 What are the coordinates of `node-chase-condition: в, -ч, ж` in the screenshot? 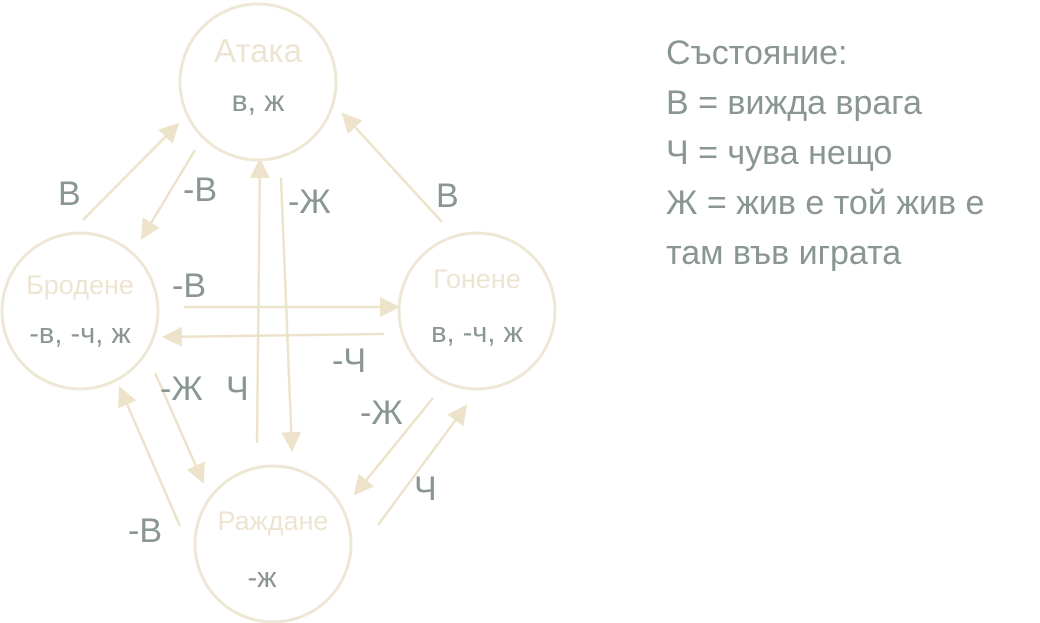 It's located at (477, 333).